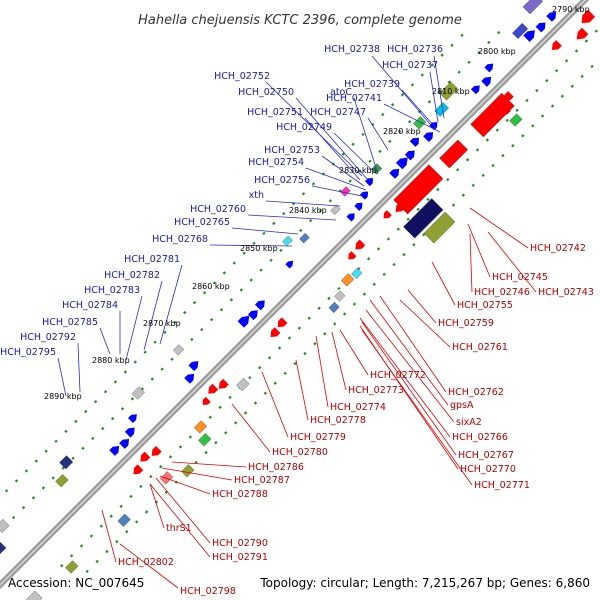 This screenshot has width=600, height=600. What do you see at coordinates (240, 557) in the screenshot?
I see `reverse-gene-label: HCH_02791` at bounding box center [240, 557].